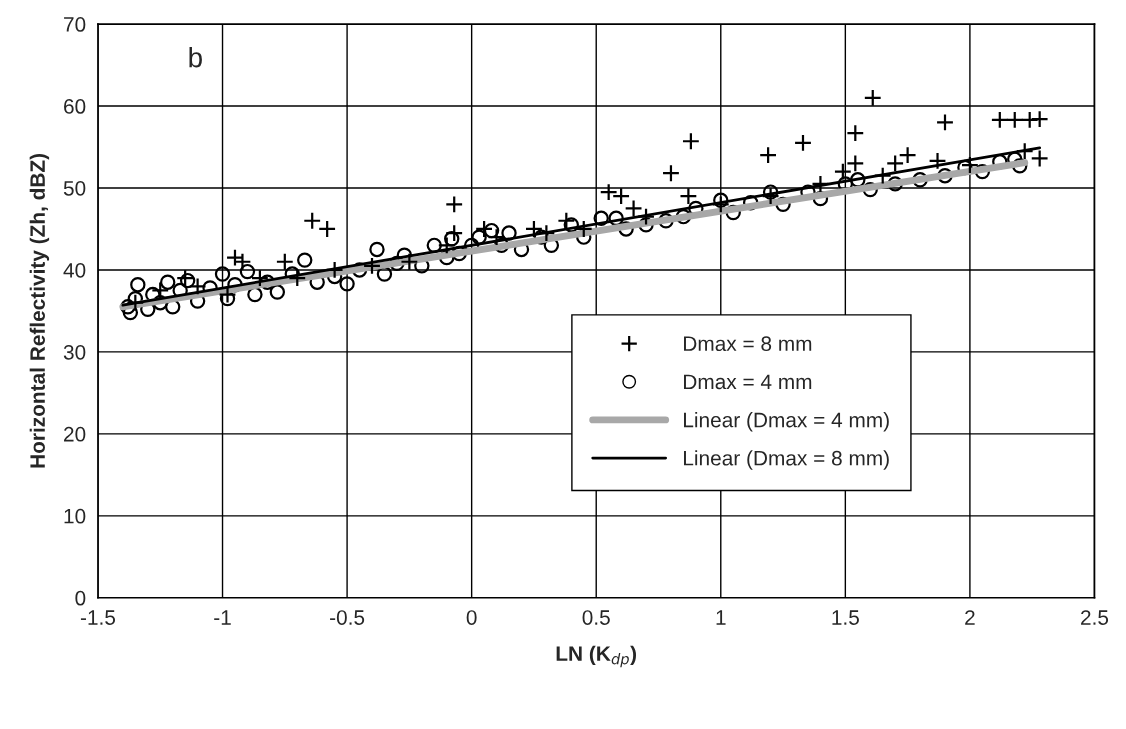 The height and width of the screenshot is (729, 1126). I want to click on legend-label: Linear (Dmax = 8 mm), so click(786, 460).